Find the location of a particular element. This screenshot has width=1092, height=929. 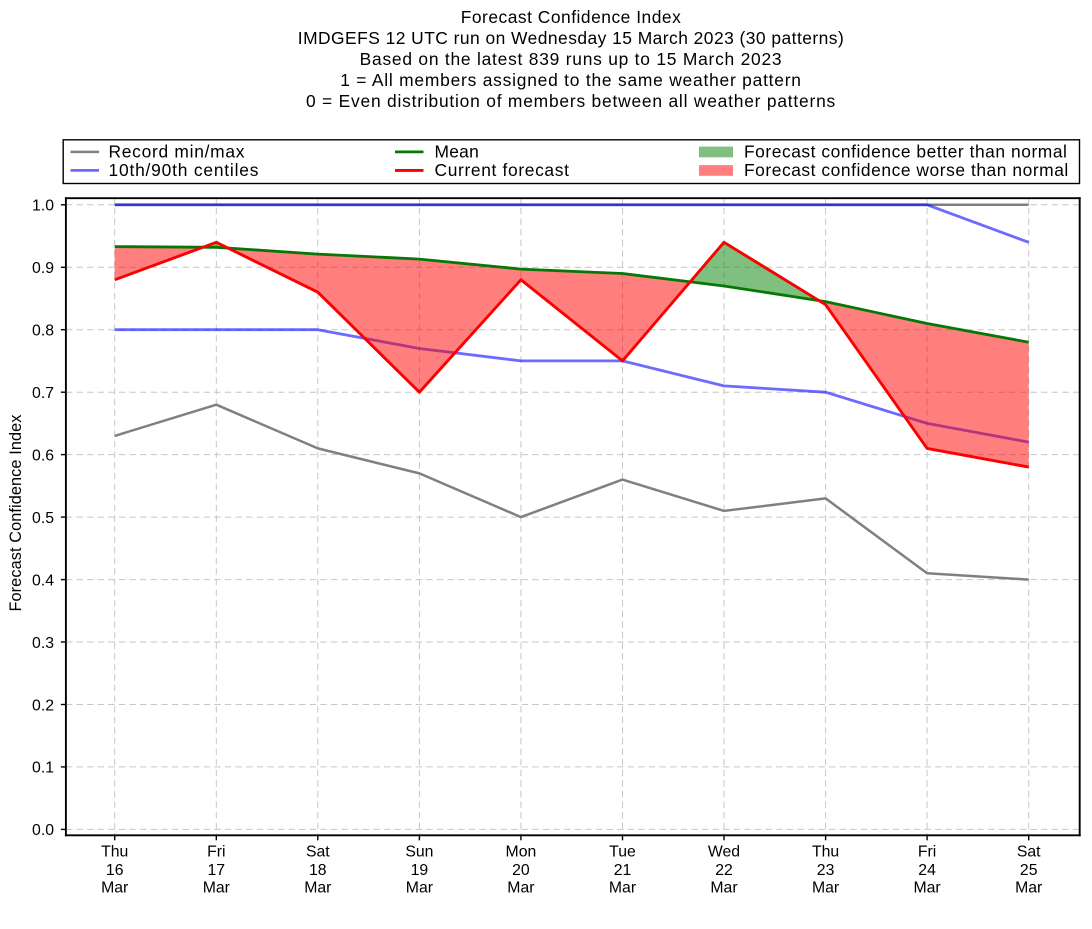

svg-text: 0.8 is located at coordinates (43, 331).